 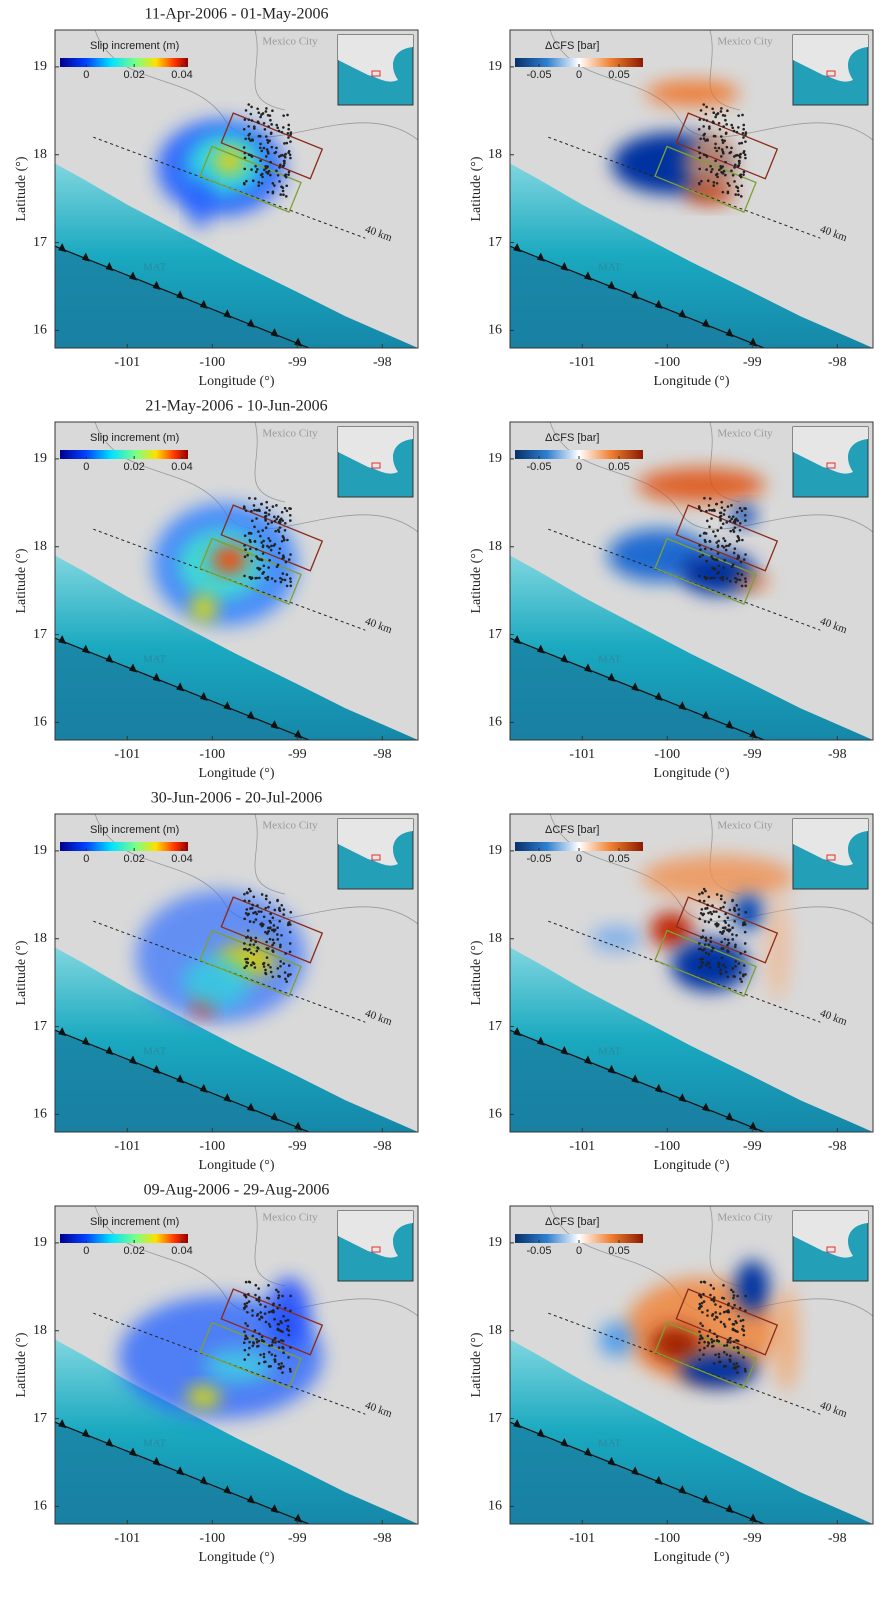 I want to click on inset-region, so click(x=831, y=857).